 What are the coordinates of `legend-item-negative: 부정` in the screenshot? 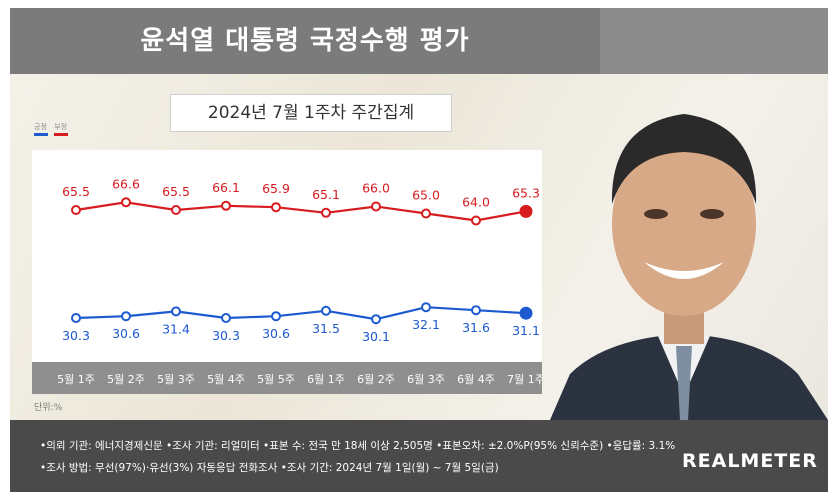 It's located at (61, 129).